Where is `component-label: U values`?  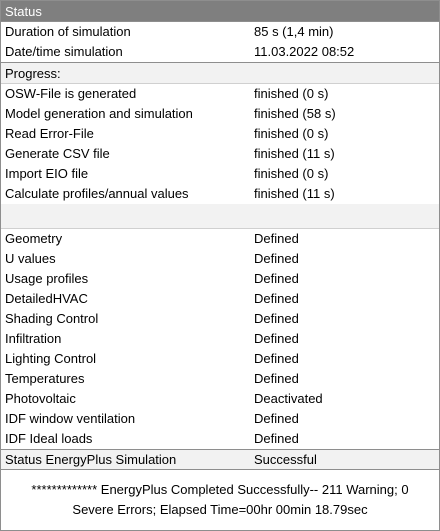 component-label: U values is located at coordinates (30, 258).